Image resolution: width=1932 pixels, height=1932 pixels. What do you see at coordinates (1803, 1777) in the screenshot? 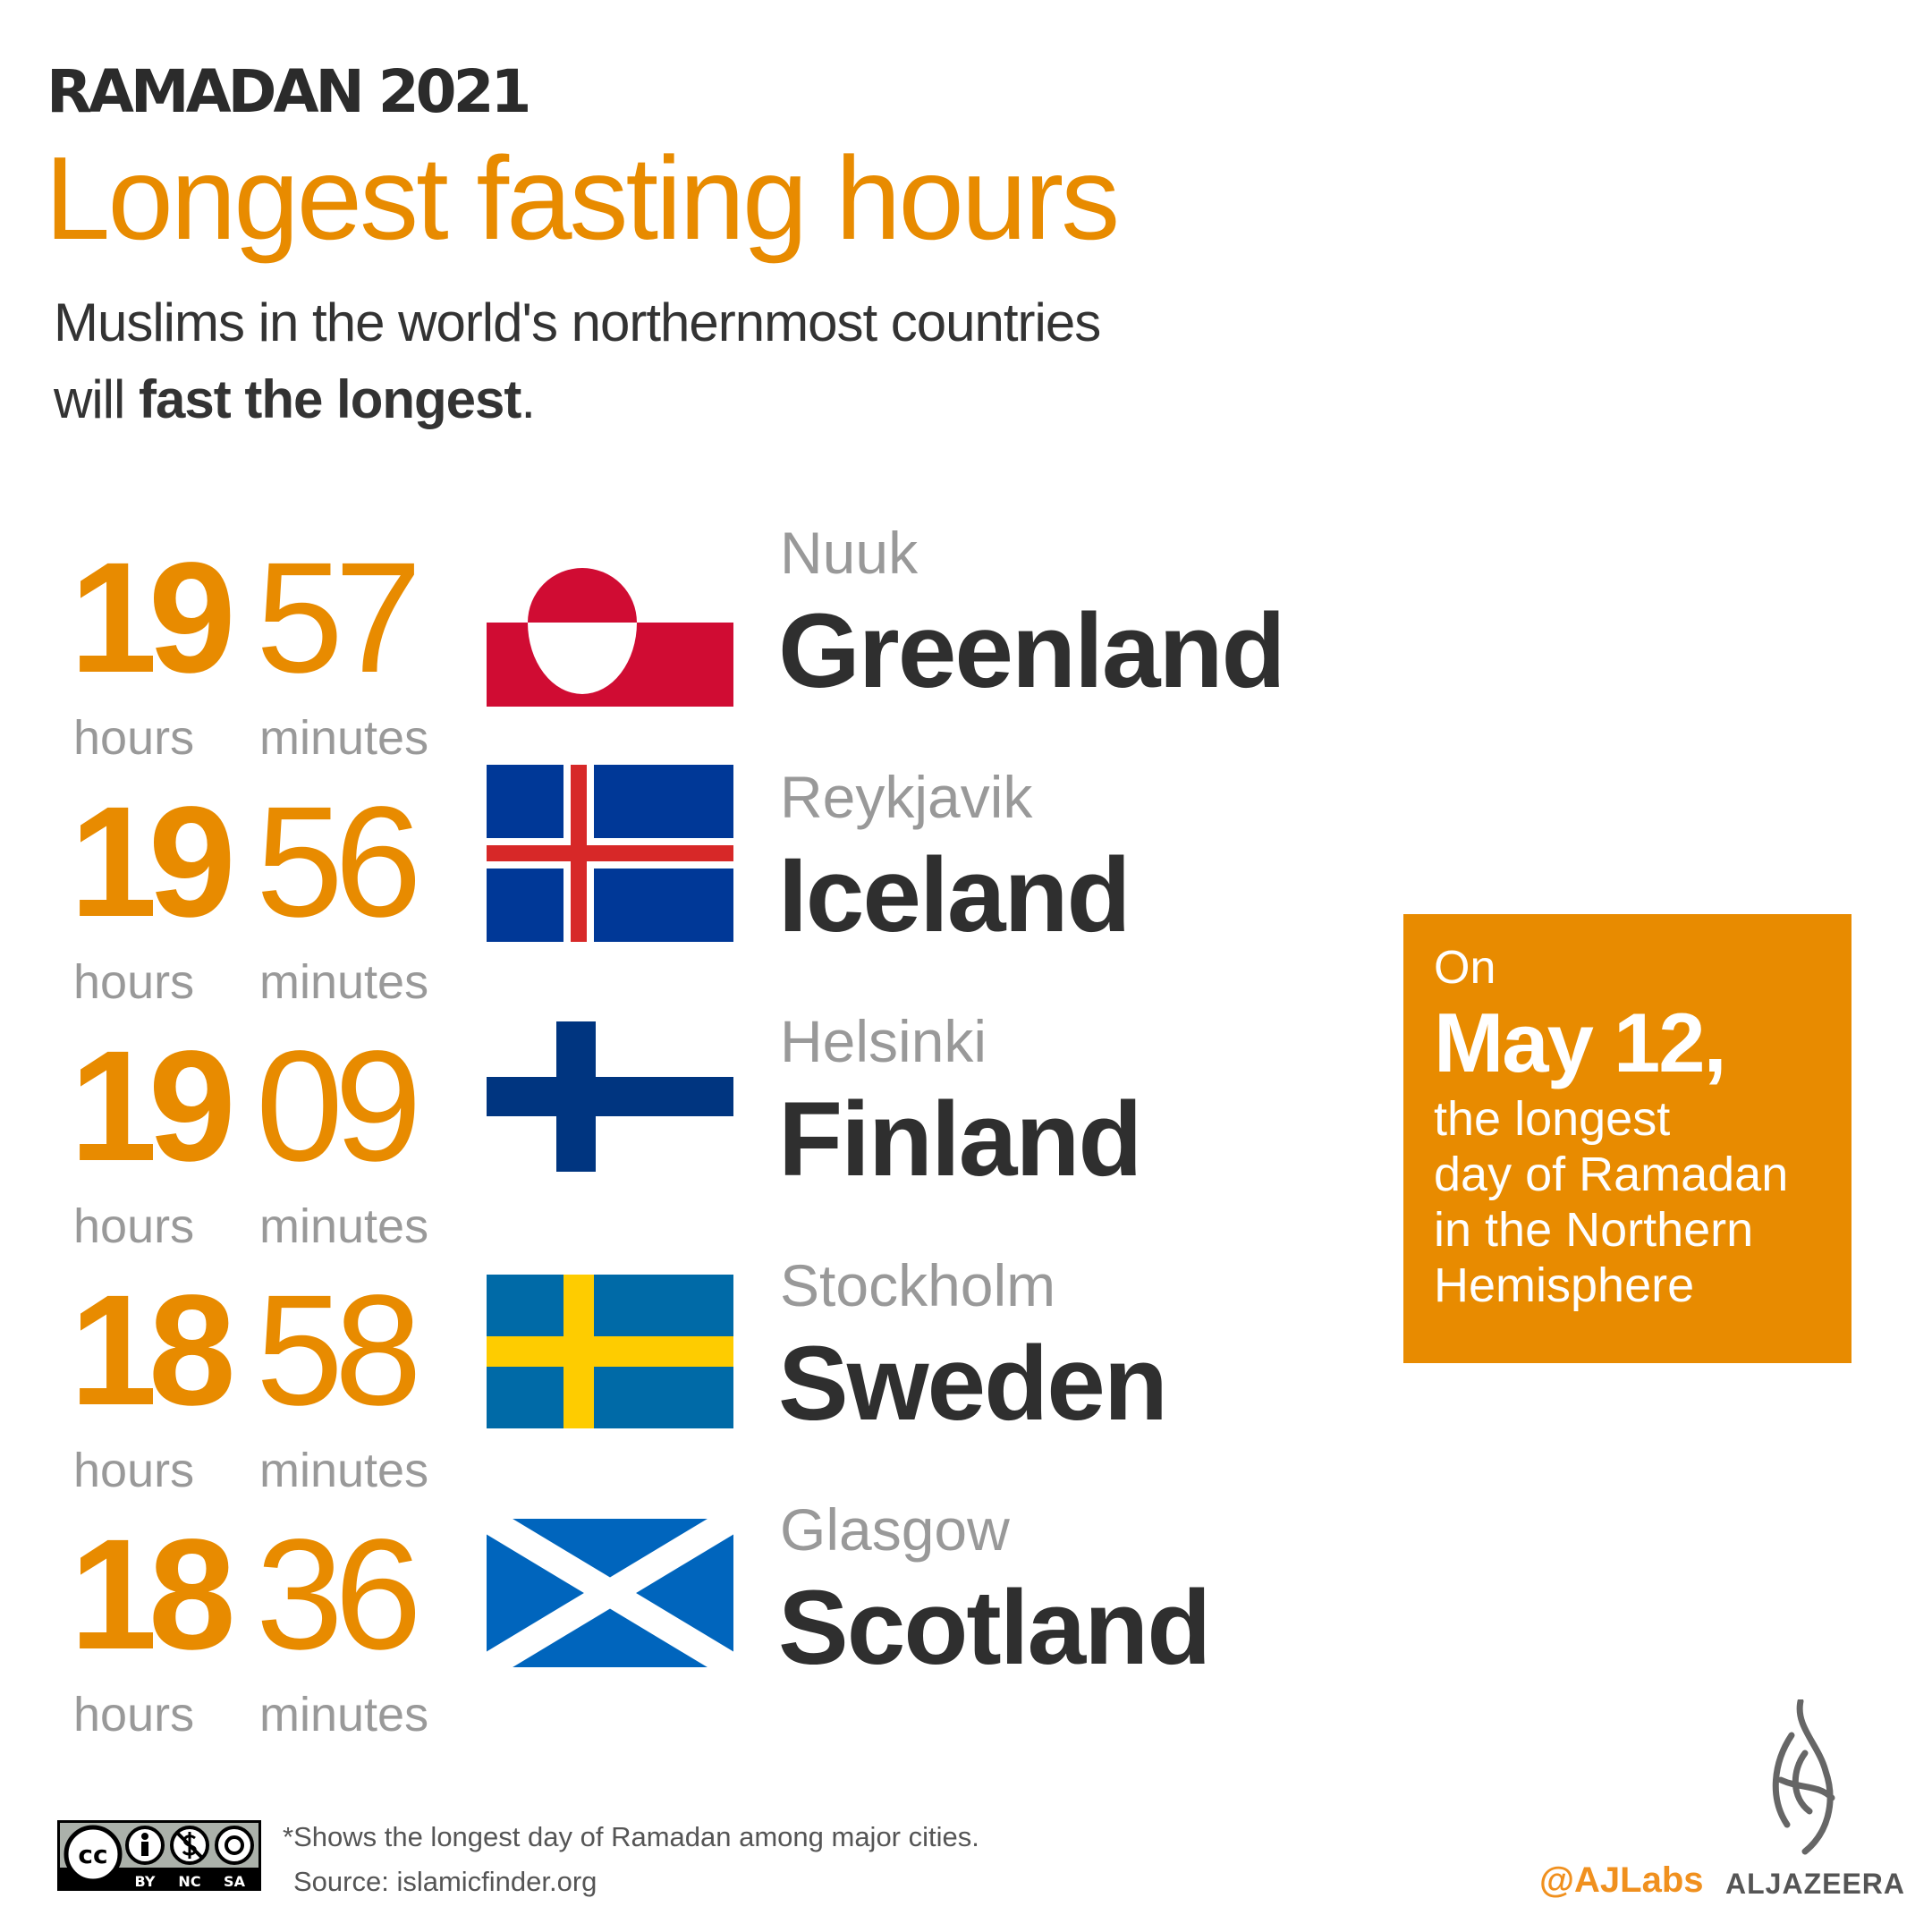
I see `aljazeera-calligraphy-logo-icon` at bounding box center [1803, 1777].